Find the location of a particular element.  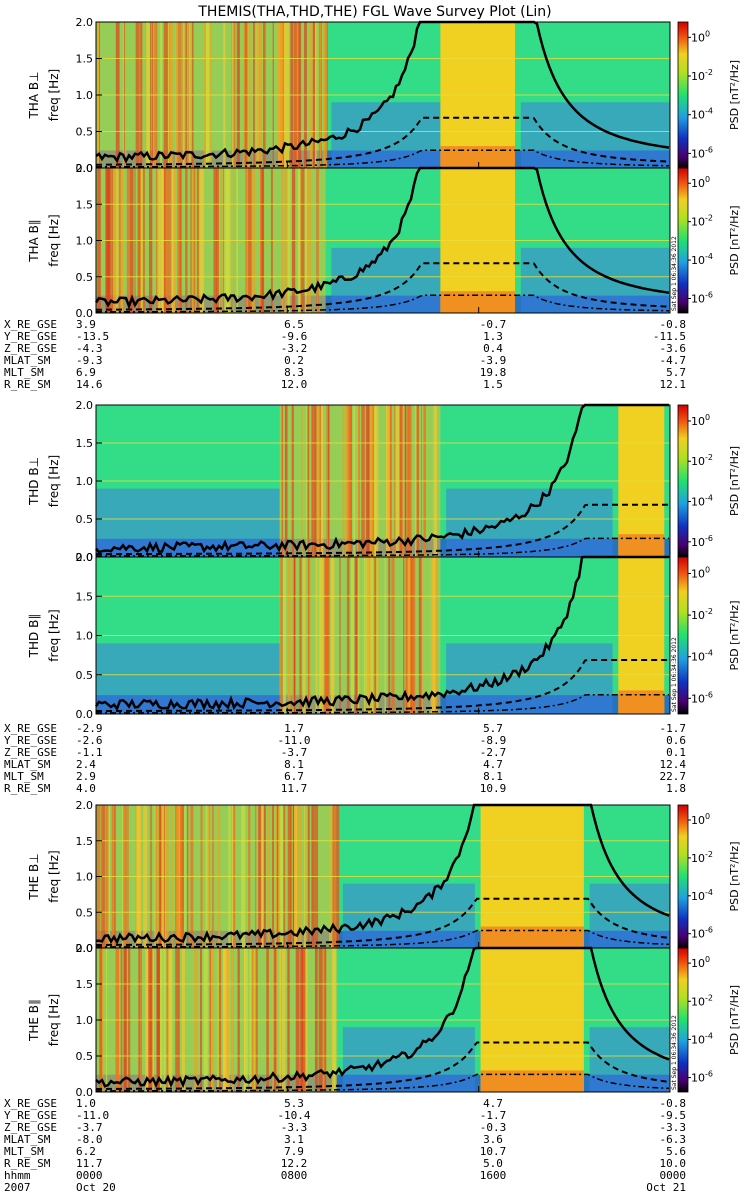

ephemeris-value: -9.3 is located at coordinates (89, 360).